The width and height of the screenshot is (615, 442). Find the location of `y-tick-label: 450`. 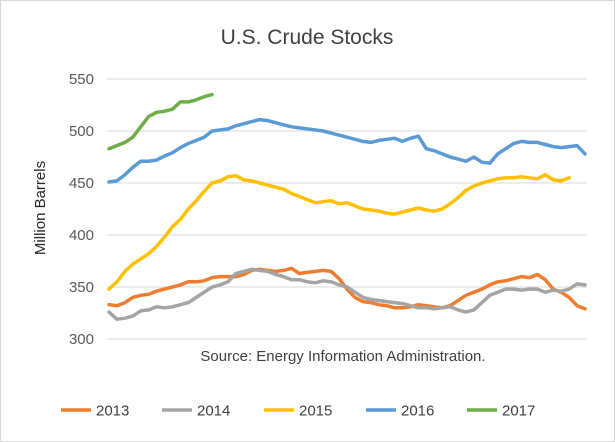

y-tick-label: 450 is located at coordinates (81, 183).